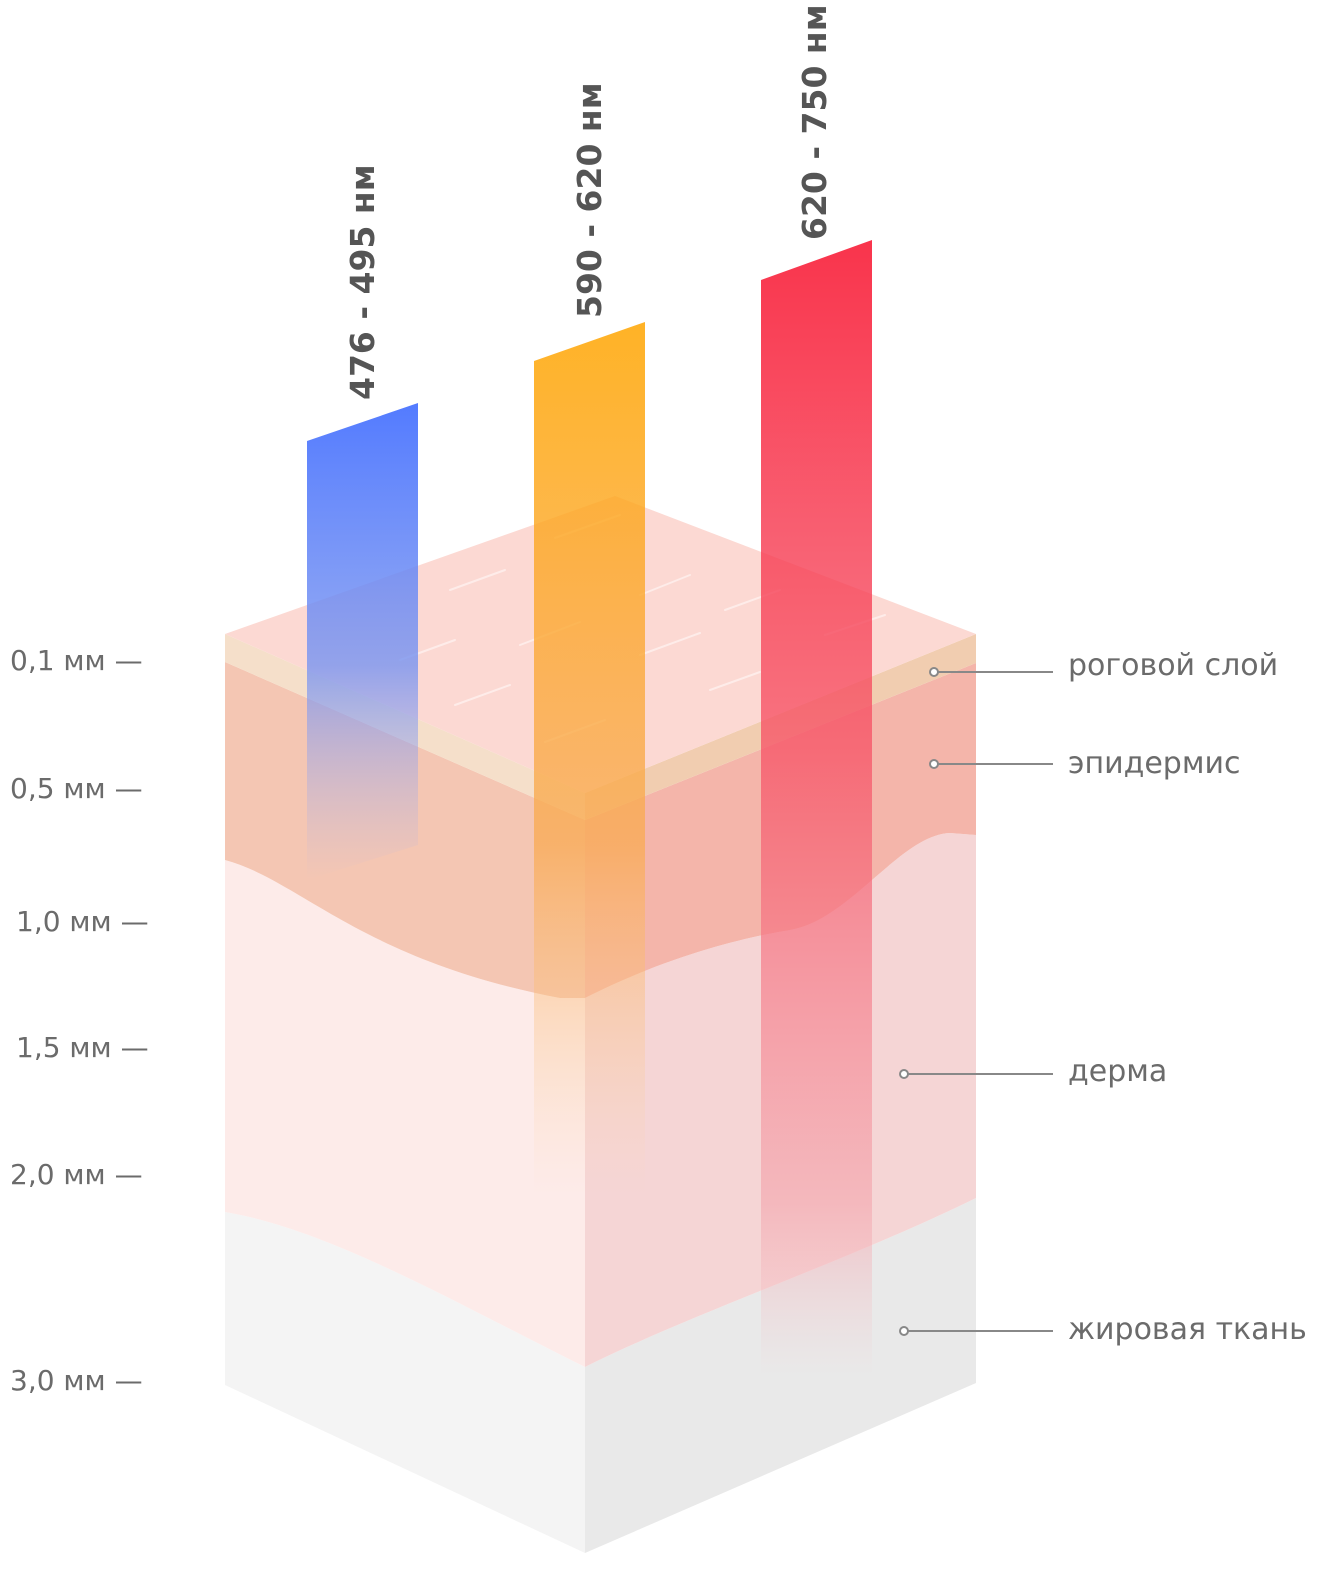 The image size is (1323, 1569). Describe the element at coordinates (362, 282) in the screenshot. I see `wavelength-label-blue: 476 - 495 нм` at that location.